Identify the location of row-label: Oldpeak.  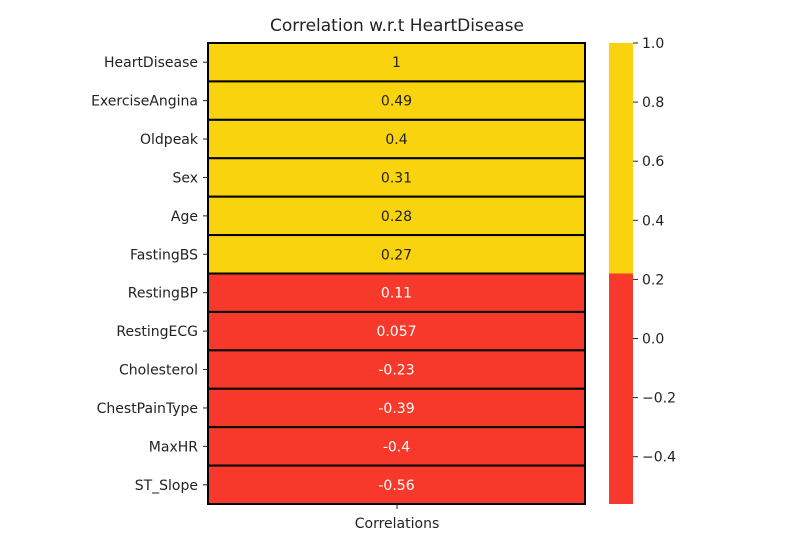
(169, 140).